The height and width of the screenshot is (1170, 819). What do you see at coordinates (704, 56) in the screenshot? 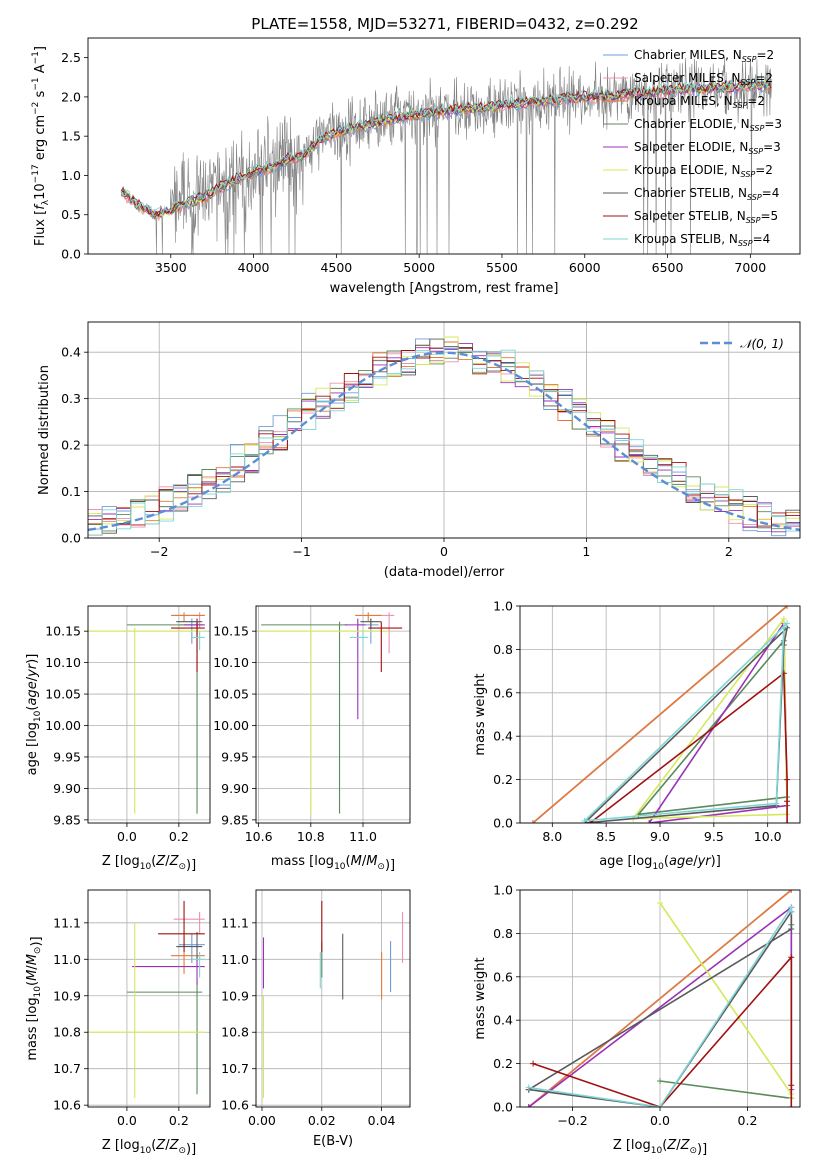
I see `legend-label-chabrier_miles: Chabrier MILES, NSSP=2` at bounding box center [704, 56].